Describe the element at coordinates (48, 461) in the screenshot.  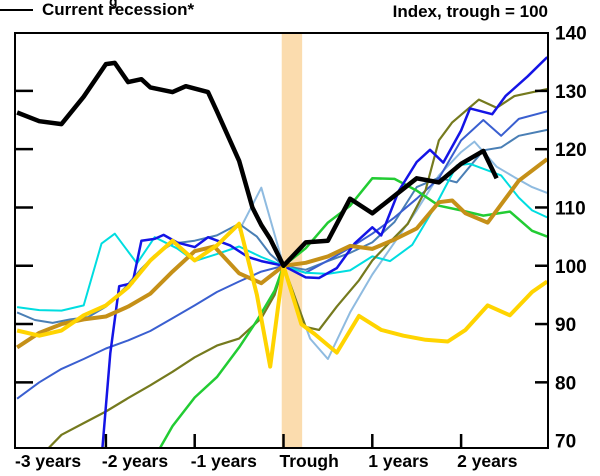
I see `x-axis-label: -3 years` at that location.